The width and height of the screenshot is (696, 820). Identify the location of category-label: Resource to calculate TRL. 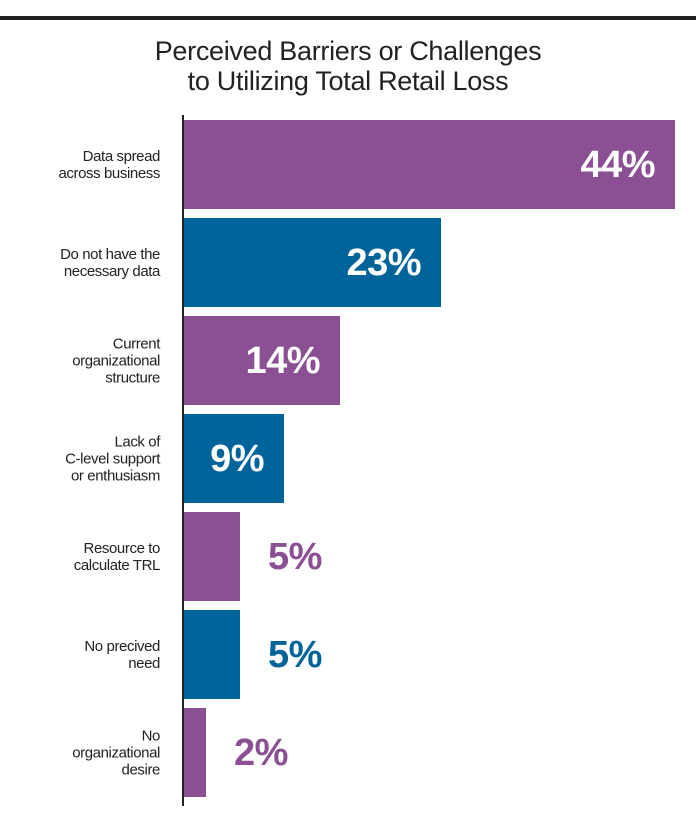
(80, 556).